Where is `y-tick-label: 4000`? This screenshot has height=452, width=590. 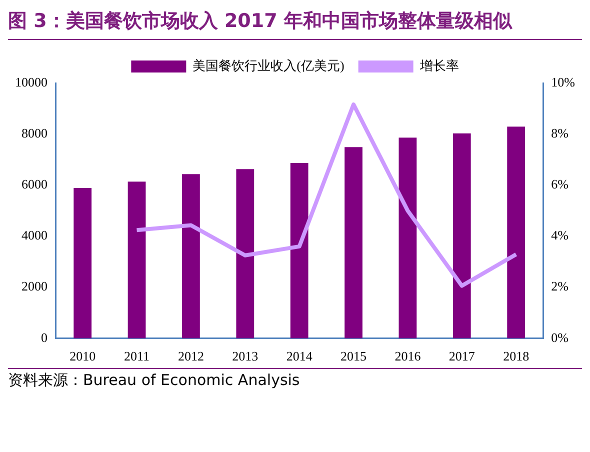
y-tick-label: 4000 is located at coordinates (35, 235).